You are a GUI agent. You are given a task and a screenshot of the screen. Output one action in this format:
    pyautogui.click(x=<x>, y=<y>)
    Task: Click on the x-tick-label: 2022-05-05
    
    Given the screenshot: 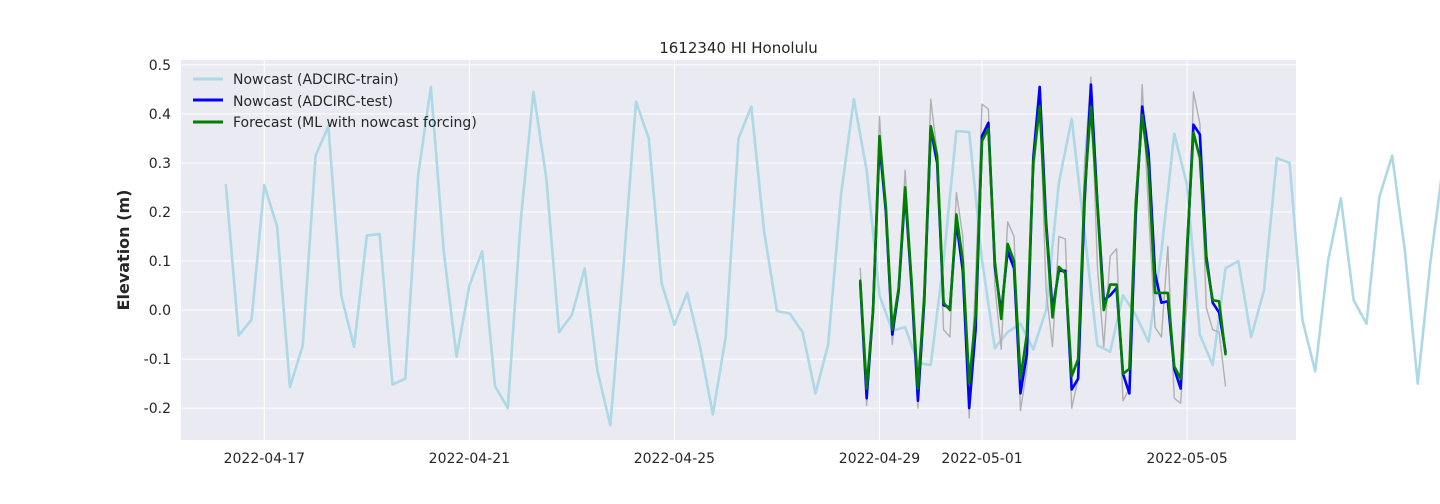 What is the action you would take?
    pyautogui.click(x=1186, y=459)
    